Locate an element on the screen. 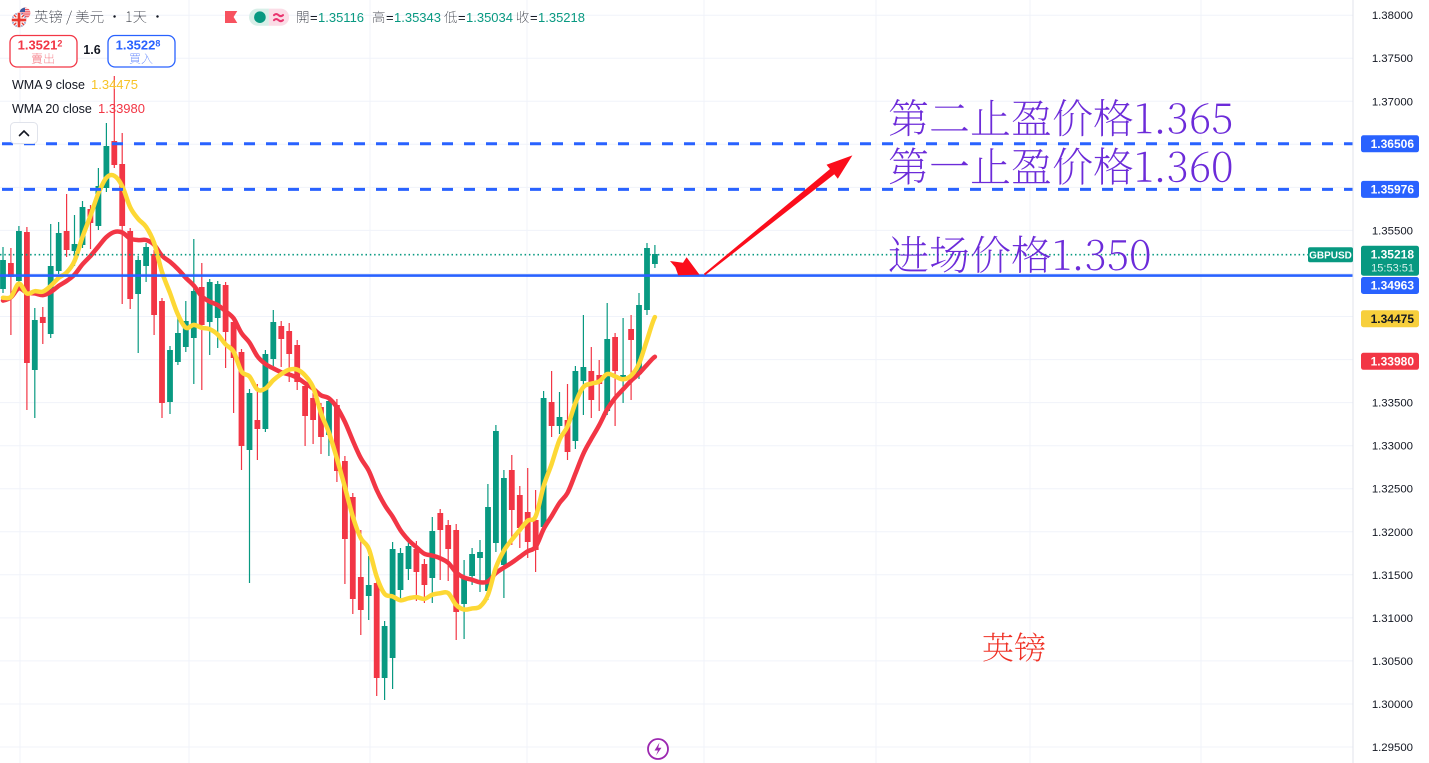 The height and width of the screenshot is (763, 1429). svg-text: 1.37500 is located at coordinates (1392, 59).